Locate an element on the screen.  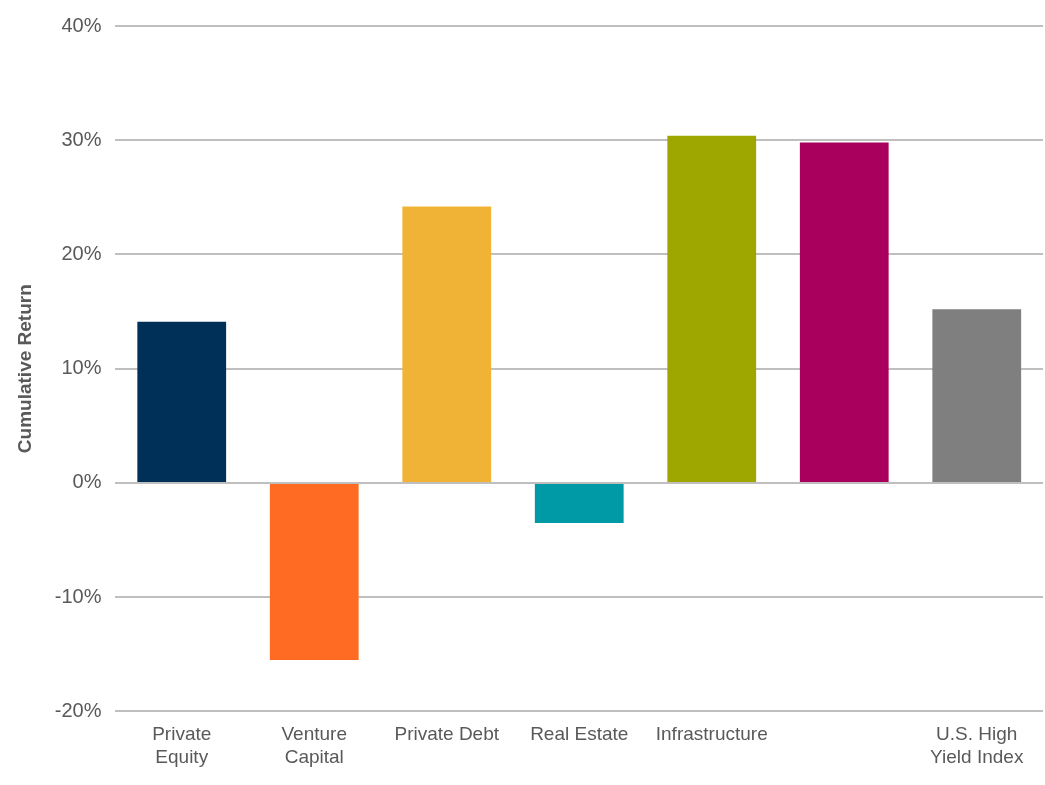
y-tick-label: 40% is located at coordinates (81, 24).